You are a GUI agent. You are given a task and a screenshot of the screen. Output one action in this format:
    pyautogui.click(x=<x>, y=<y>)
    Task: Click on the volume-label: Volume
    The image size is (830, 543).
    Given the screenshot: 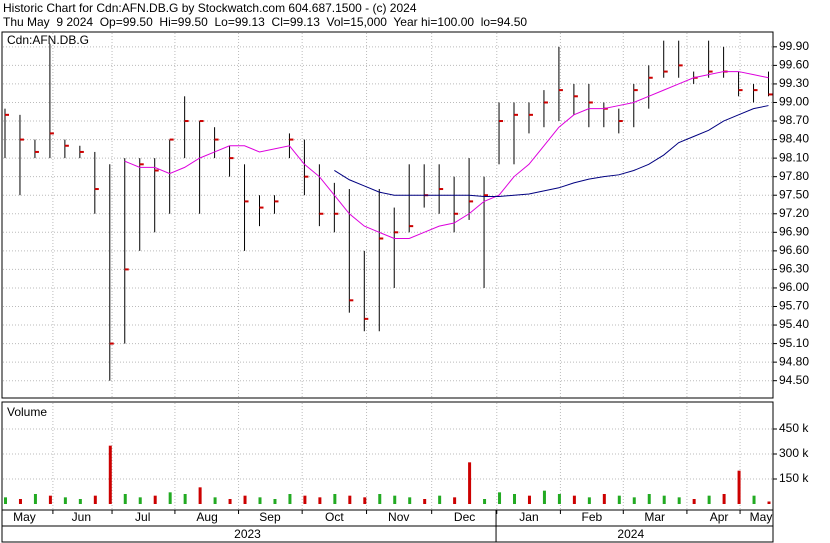 What is the action you would take?
    pyautogui.click(x=27, y=412)
    